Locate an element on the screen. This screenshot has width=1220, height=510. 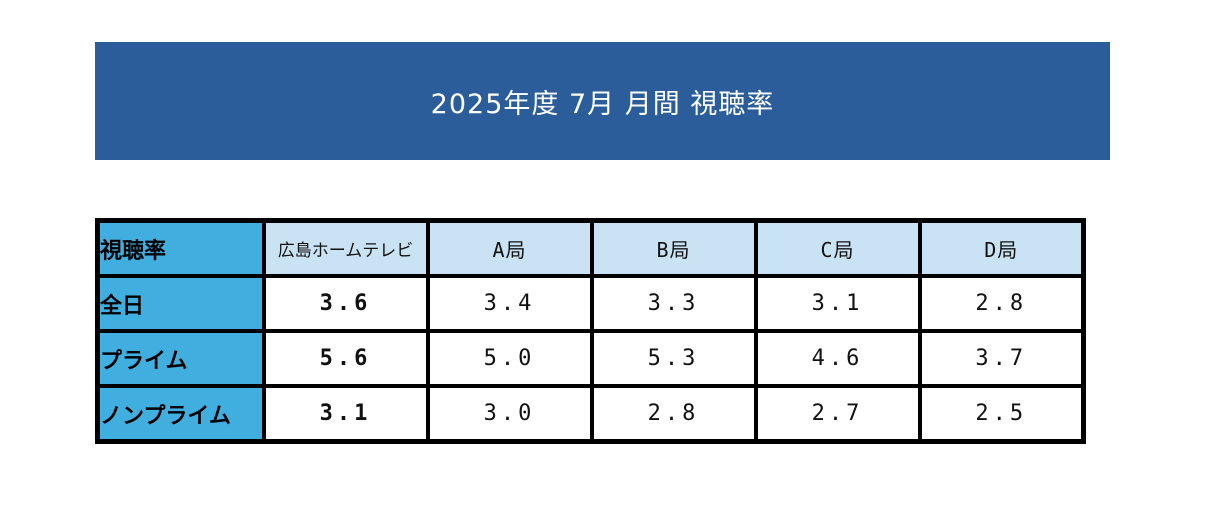
header-row: 視聴率 広島ホームテレビ A局 B局 C局 D局 is located at coordinates (590, 248).